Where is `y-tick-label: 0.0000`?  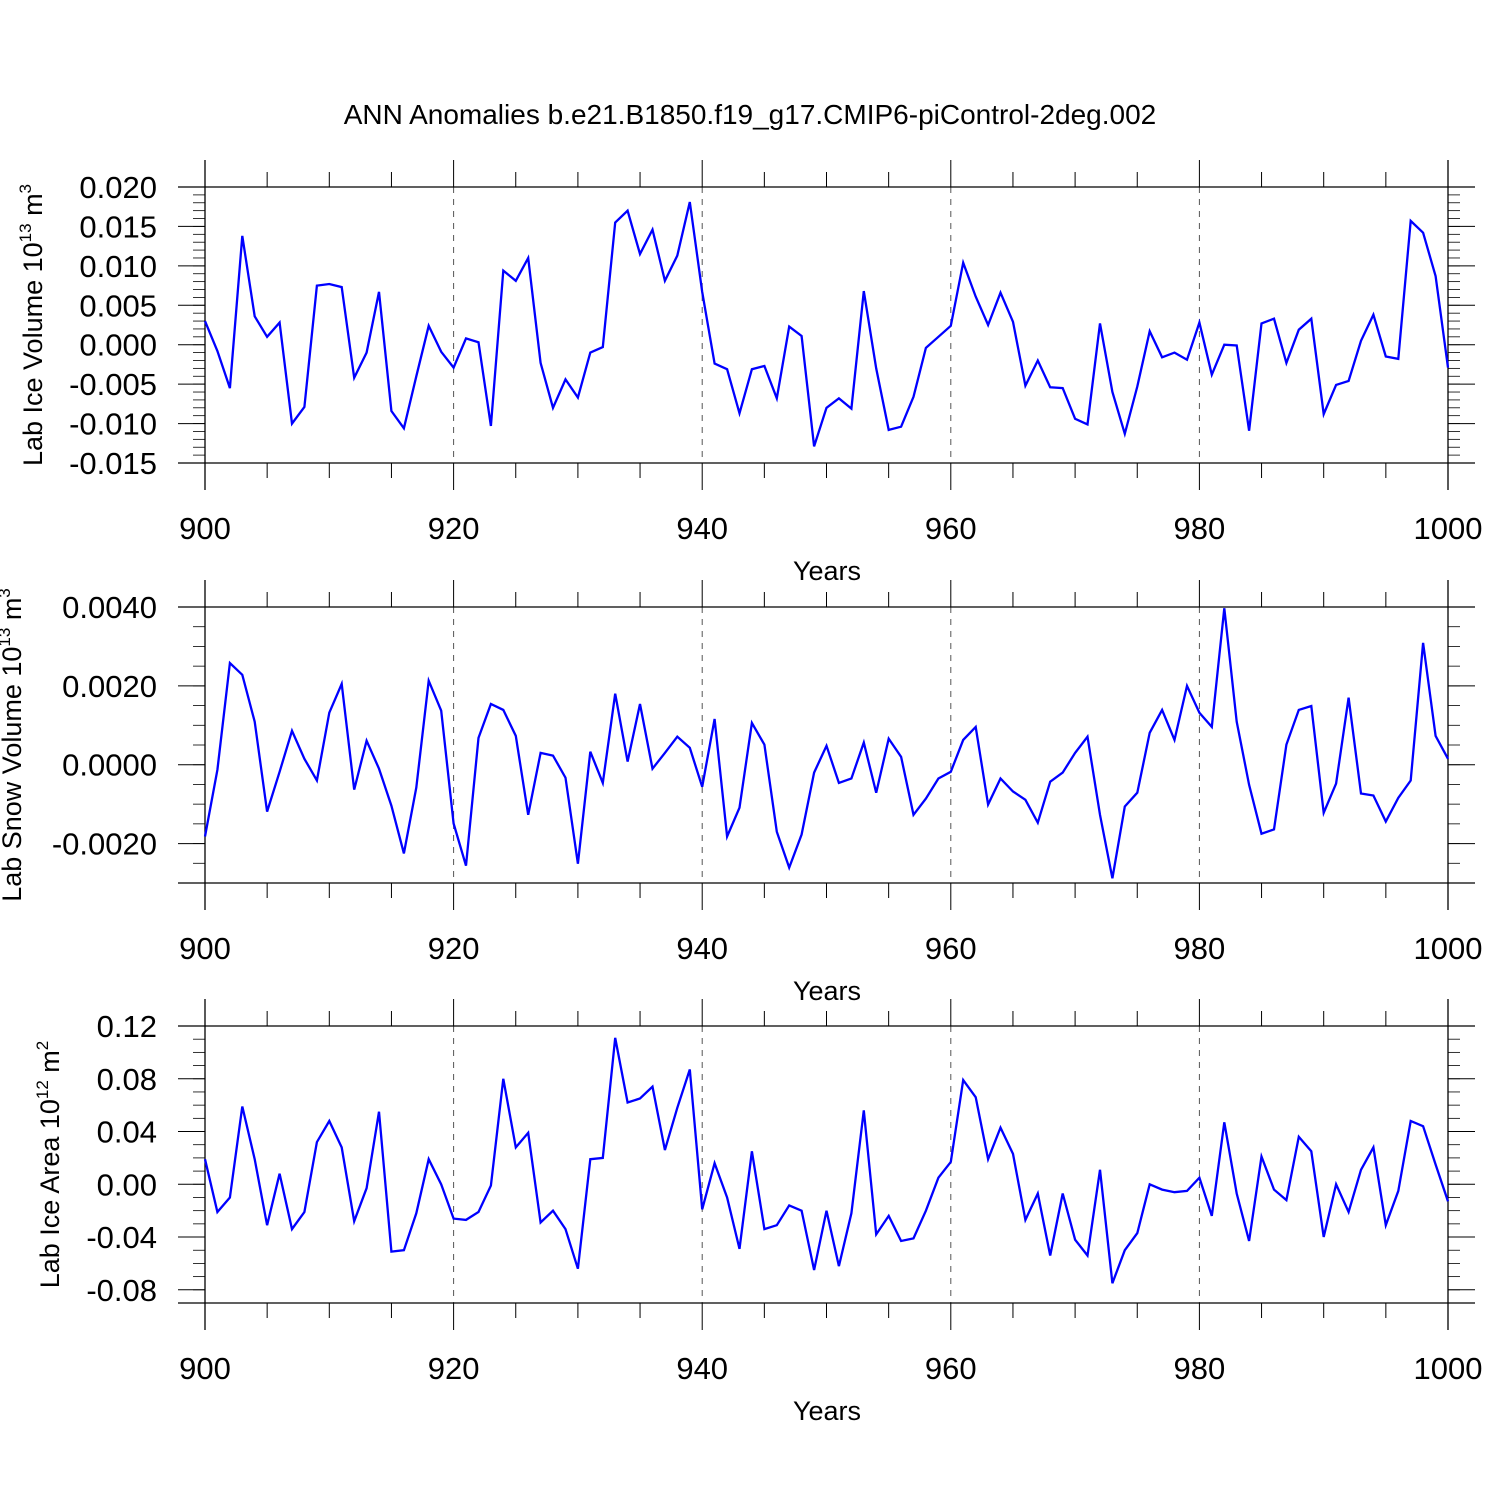
y-tick-label: 0.0000 is located at coordinates (109, 765).